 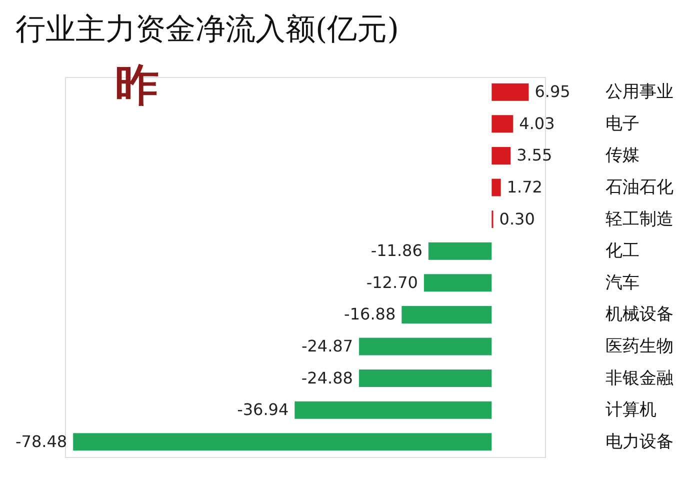 I want to click on data-label: -24.87, so click(x=327, y=346).